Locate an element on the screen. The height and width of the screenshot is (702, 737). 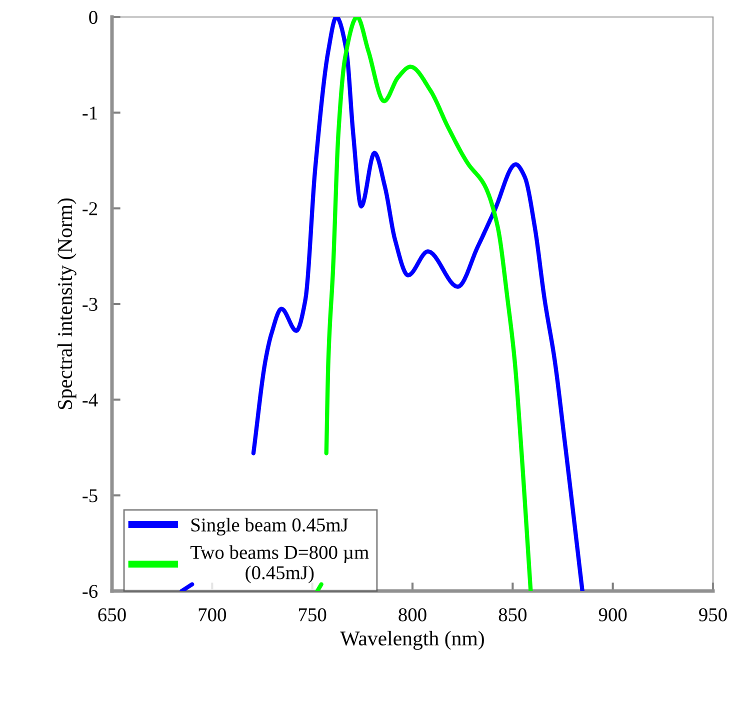
x-tick-label: 750 is located at coordinates (312, 615).